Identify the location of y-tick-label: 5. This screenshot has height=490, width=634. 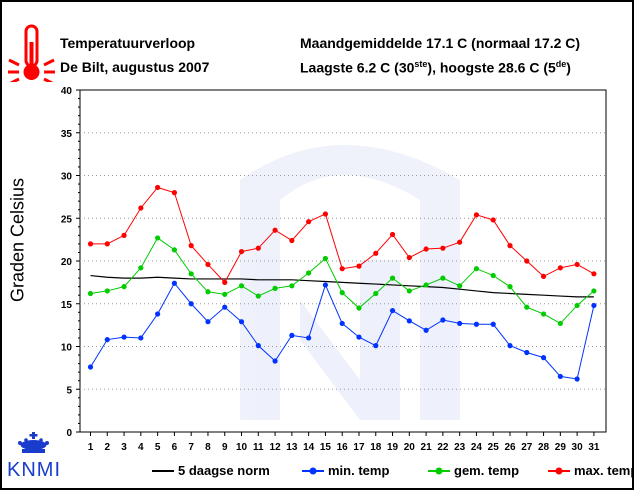
(69, 390).